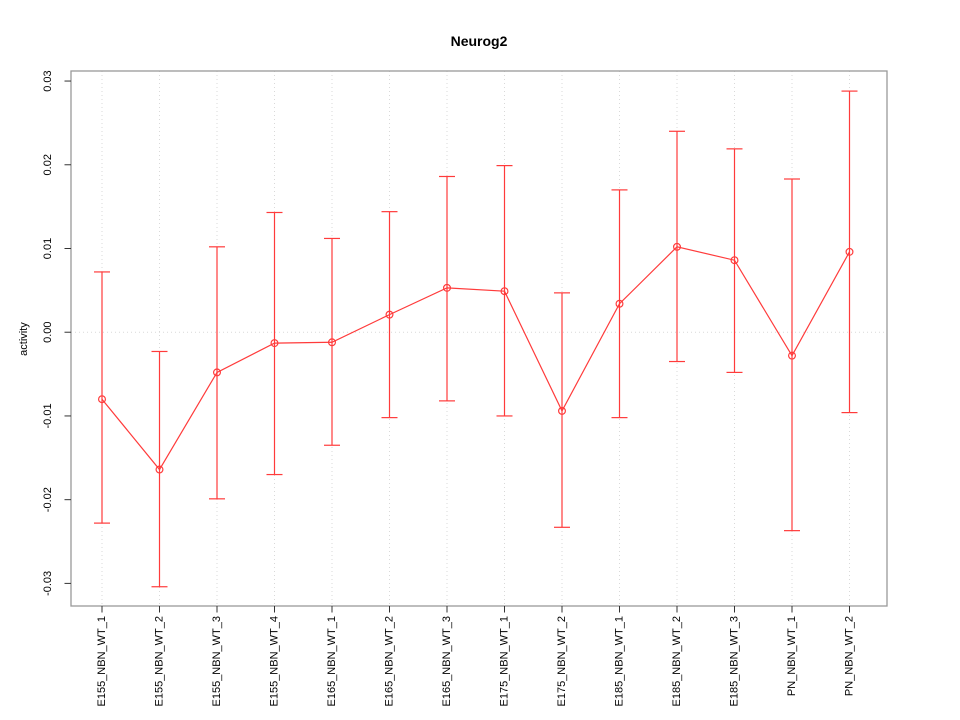  Describe the element at coordinates (160, 661) in the screenshot. I see `x-tick-label: E155_NBN_WT_2` at that location.